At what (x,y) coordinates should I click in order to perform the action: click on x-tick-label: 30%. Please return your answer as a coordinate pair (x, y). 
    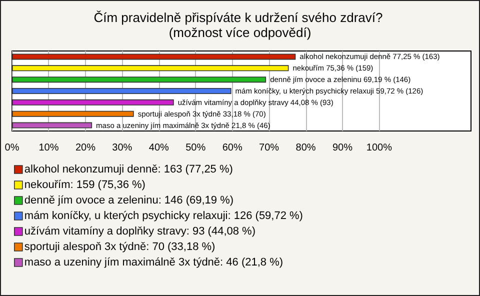
    Looking at the image, I should click on (122, 148).